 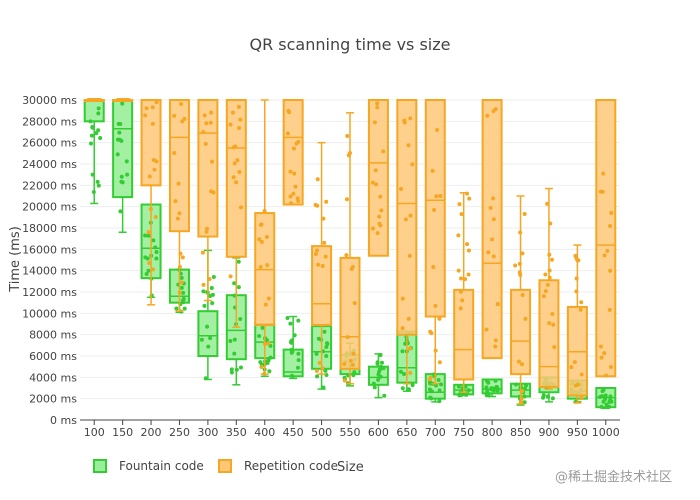 What do you see at coordinates (215, 466) in the screenshot?
I see `legend: Fountain code Repetition code` at bounding box center [215, 466].